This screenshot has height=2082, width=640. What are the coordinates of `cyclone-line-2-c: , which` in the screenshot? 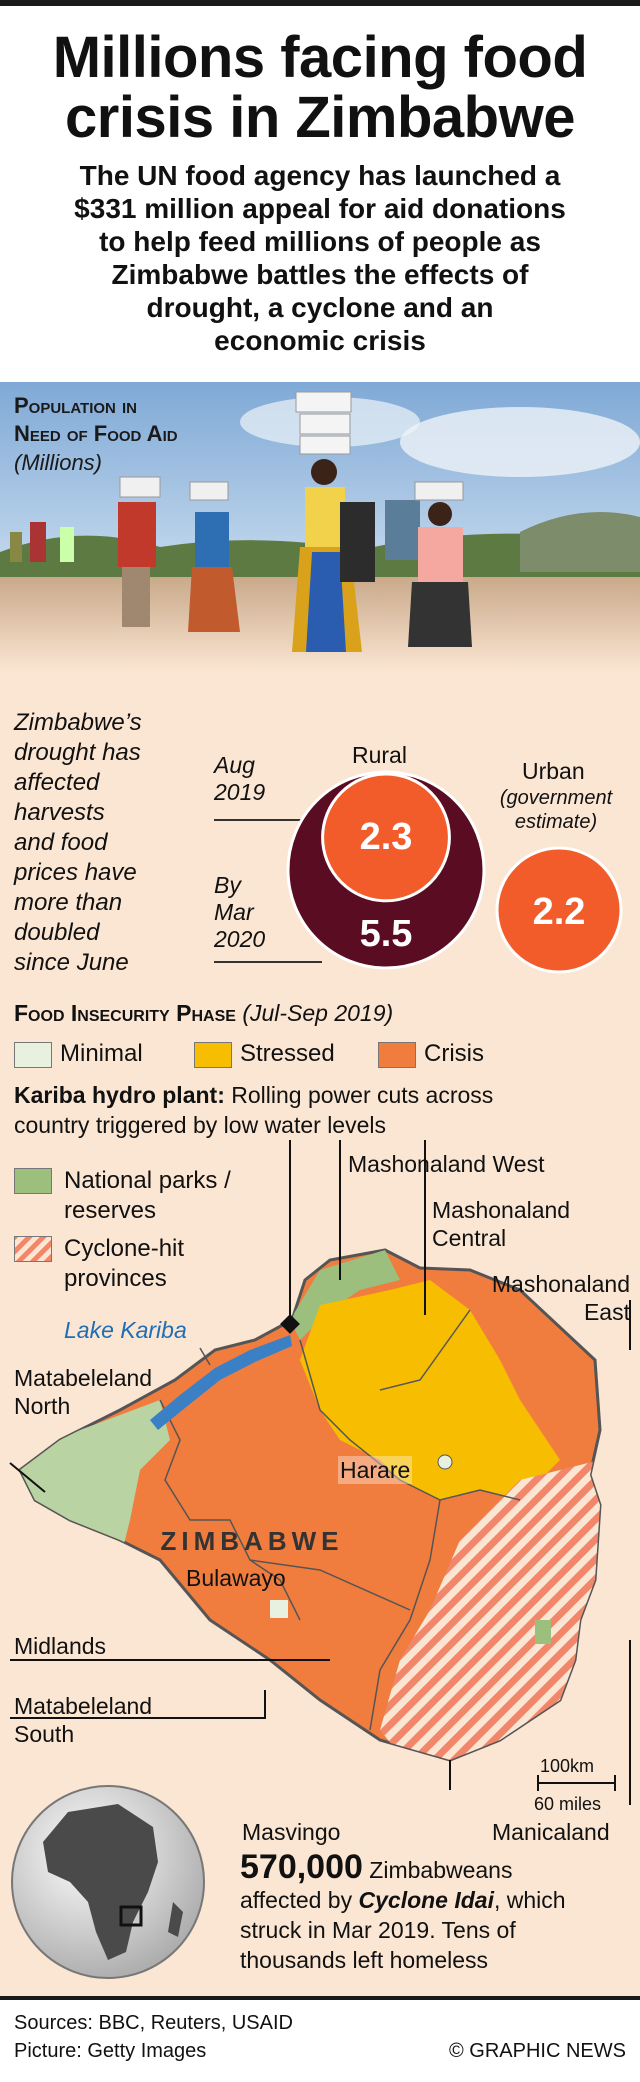 It's located at (529, 1900).